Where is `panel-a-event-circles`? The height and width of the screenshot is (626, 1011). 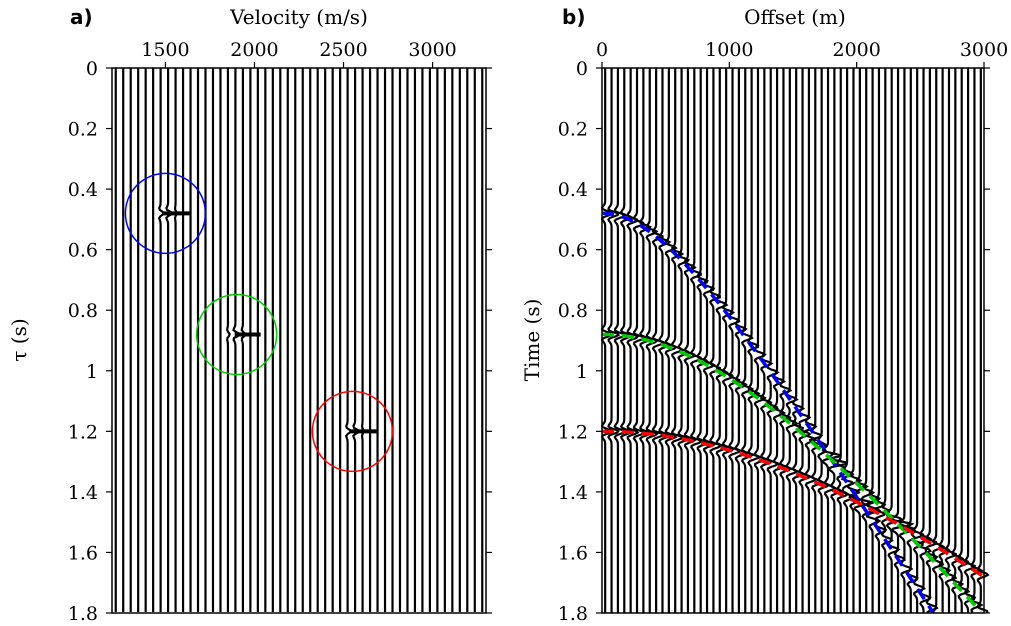
panel-a-event-circles is located at coordinates (259, 322).